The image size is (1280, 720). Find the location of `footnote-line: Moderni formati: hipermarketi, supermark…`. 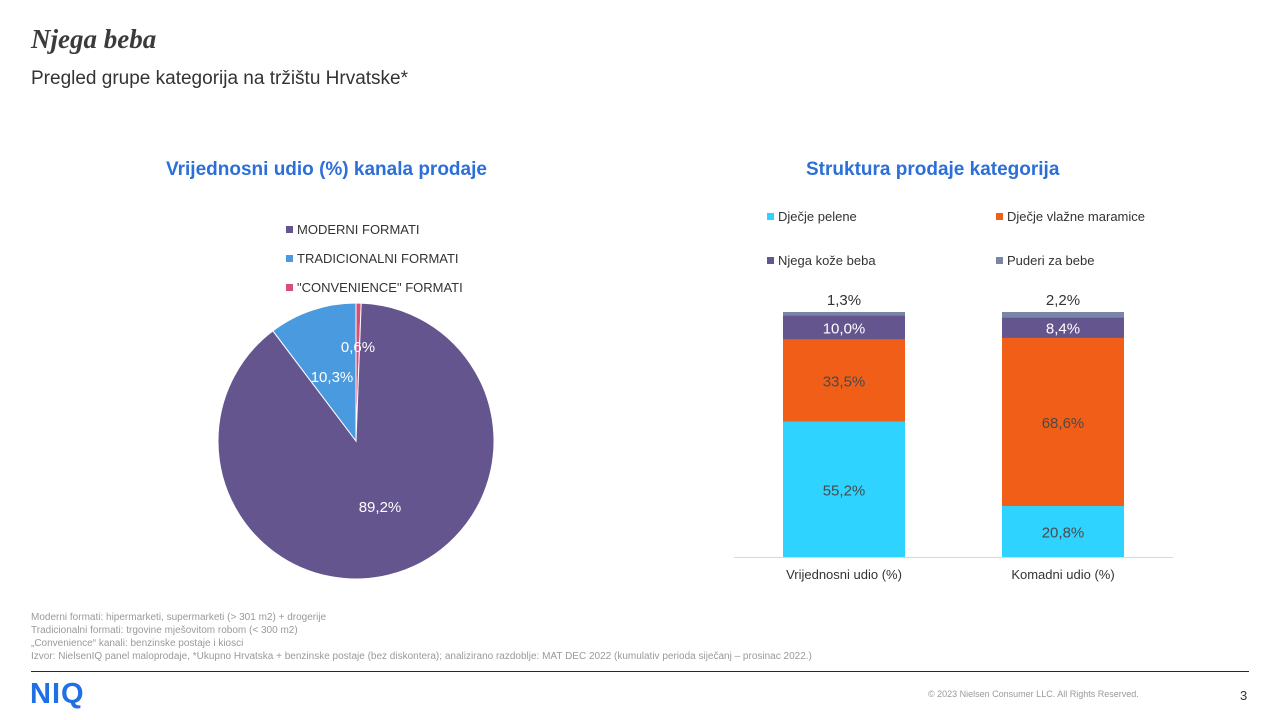

footnote-line: Moderni formati: hipermarketi, supermark… is located at coordinates (179, 617).